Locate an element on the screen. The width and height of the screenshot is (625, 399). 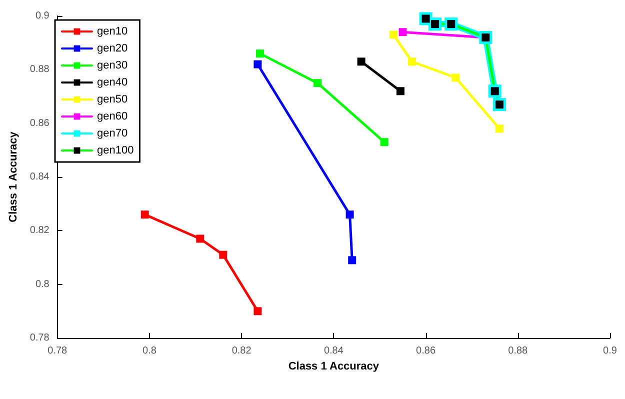
y-axis-title: Class 1 Accuracy is located at coordinates (14, 176).